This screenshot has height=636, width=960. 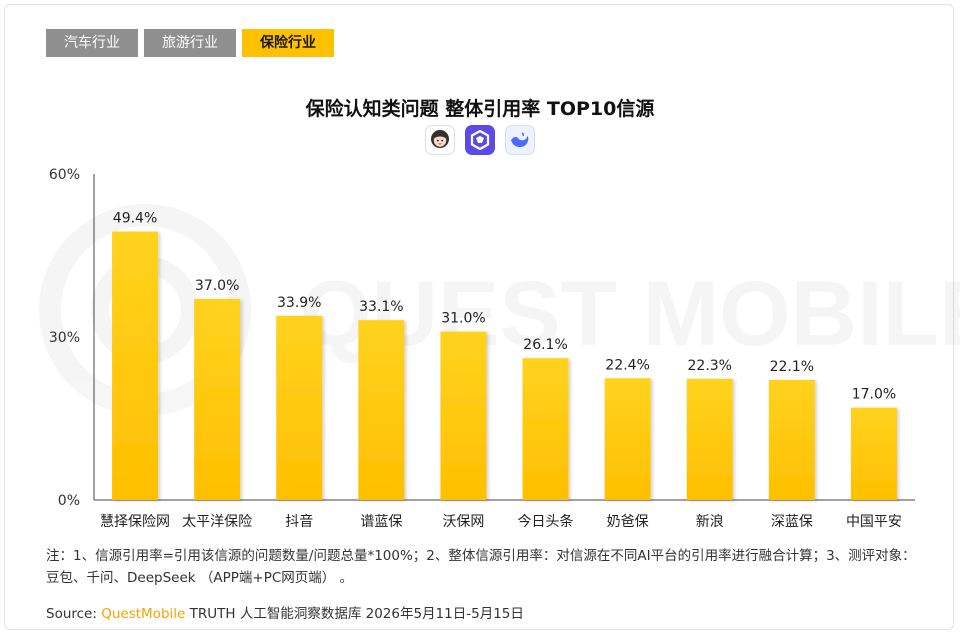 What do you see at coordinates (874, 522) in the screenshot?
I see `x-tick-label: 中国平安` at bounding box center [874, 522].